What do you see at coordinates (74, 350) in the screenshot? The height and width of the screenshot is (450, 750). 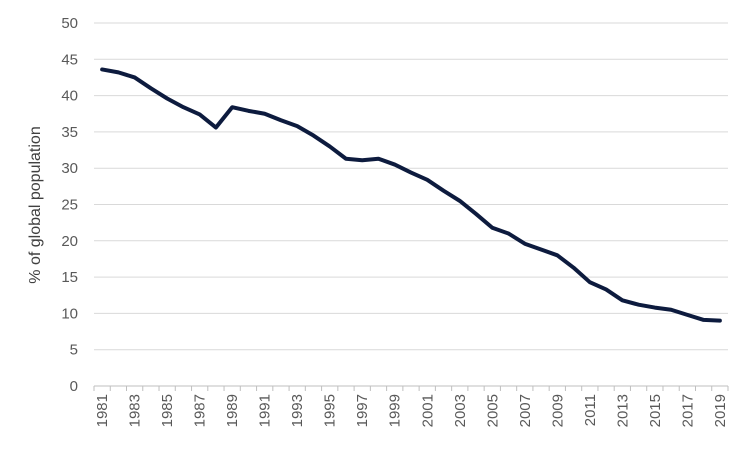 I see `y-tick-label: 5` at bounding box center [74, 350].